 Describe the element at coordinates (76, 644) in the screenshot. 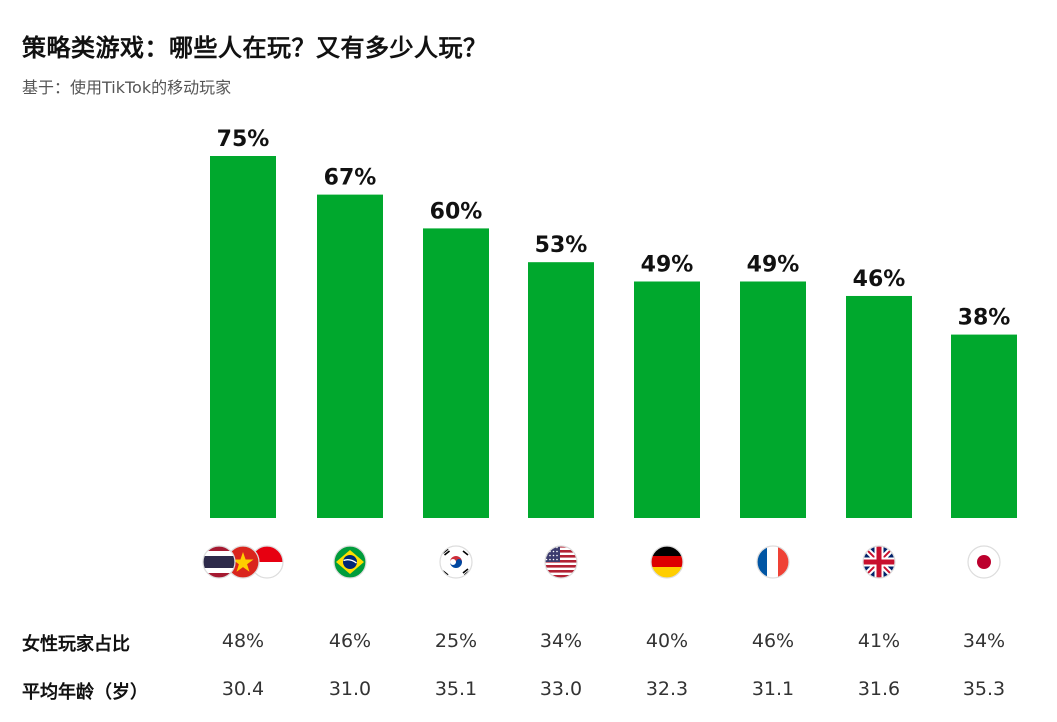

I see `female-share-label: 女性玩家占比` at that location.